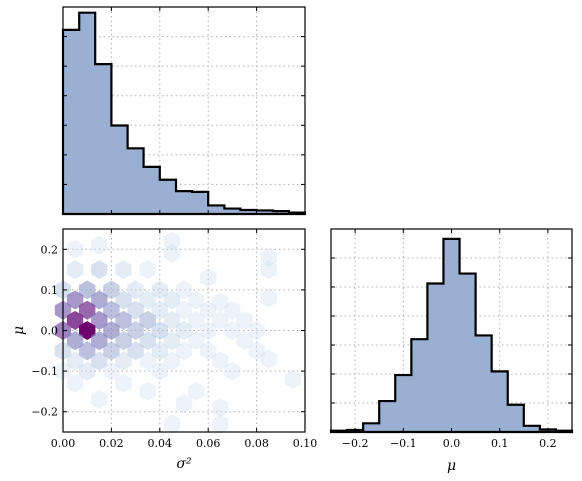  Describe the element at coordinates (208, 443) in the screenshot. I see `joint-x-tick-label: 0.06` at that location.